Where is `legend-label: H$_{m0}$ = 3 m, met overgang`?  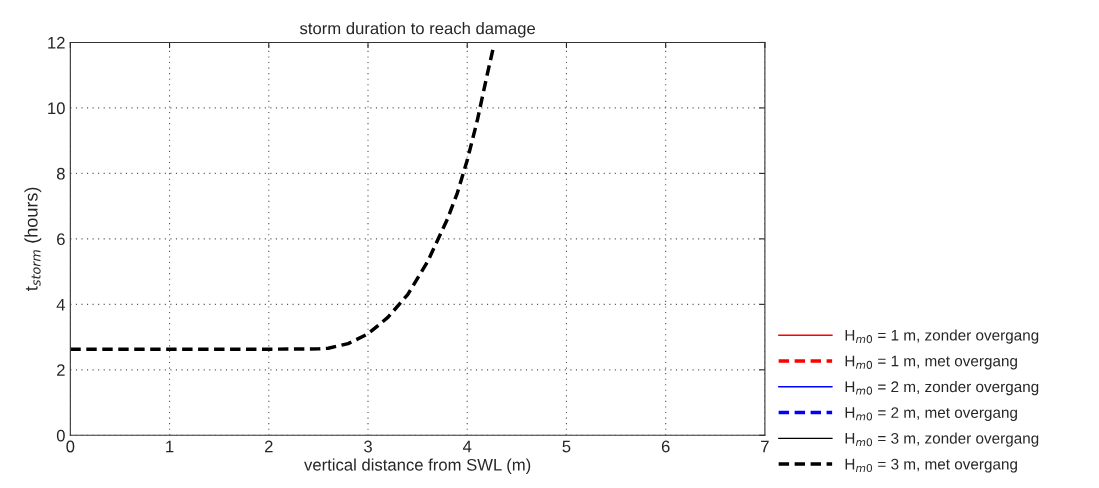
legend-label: H$_{m0}$ = 3 m, met overgang is located at coordinates (931, 465).